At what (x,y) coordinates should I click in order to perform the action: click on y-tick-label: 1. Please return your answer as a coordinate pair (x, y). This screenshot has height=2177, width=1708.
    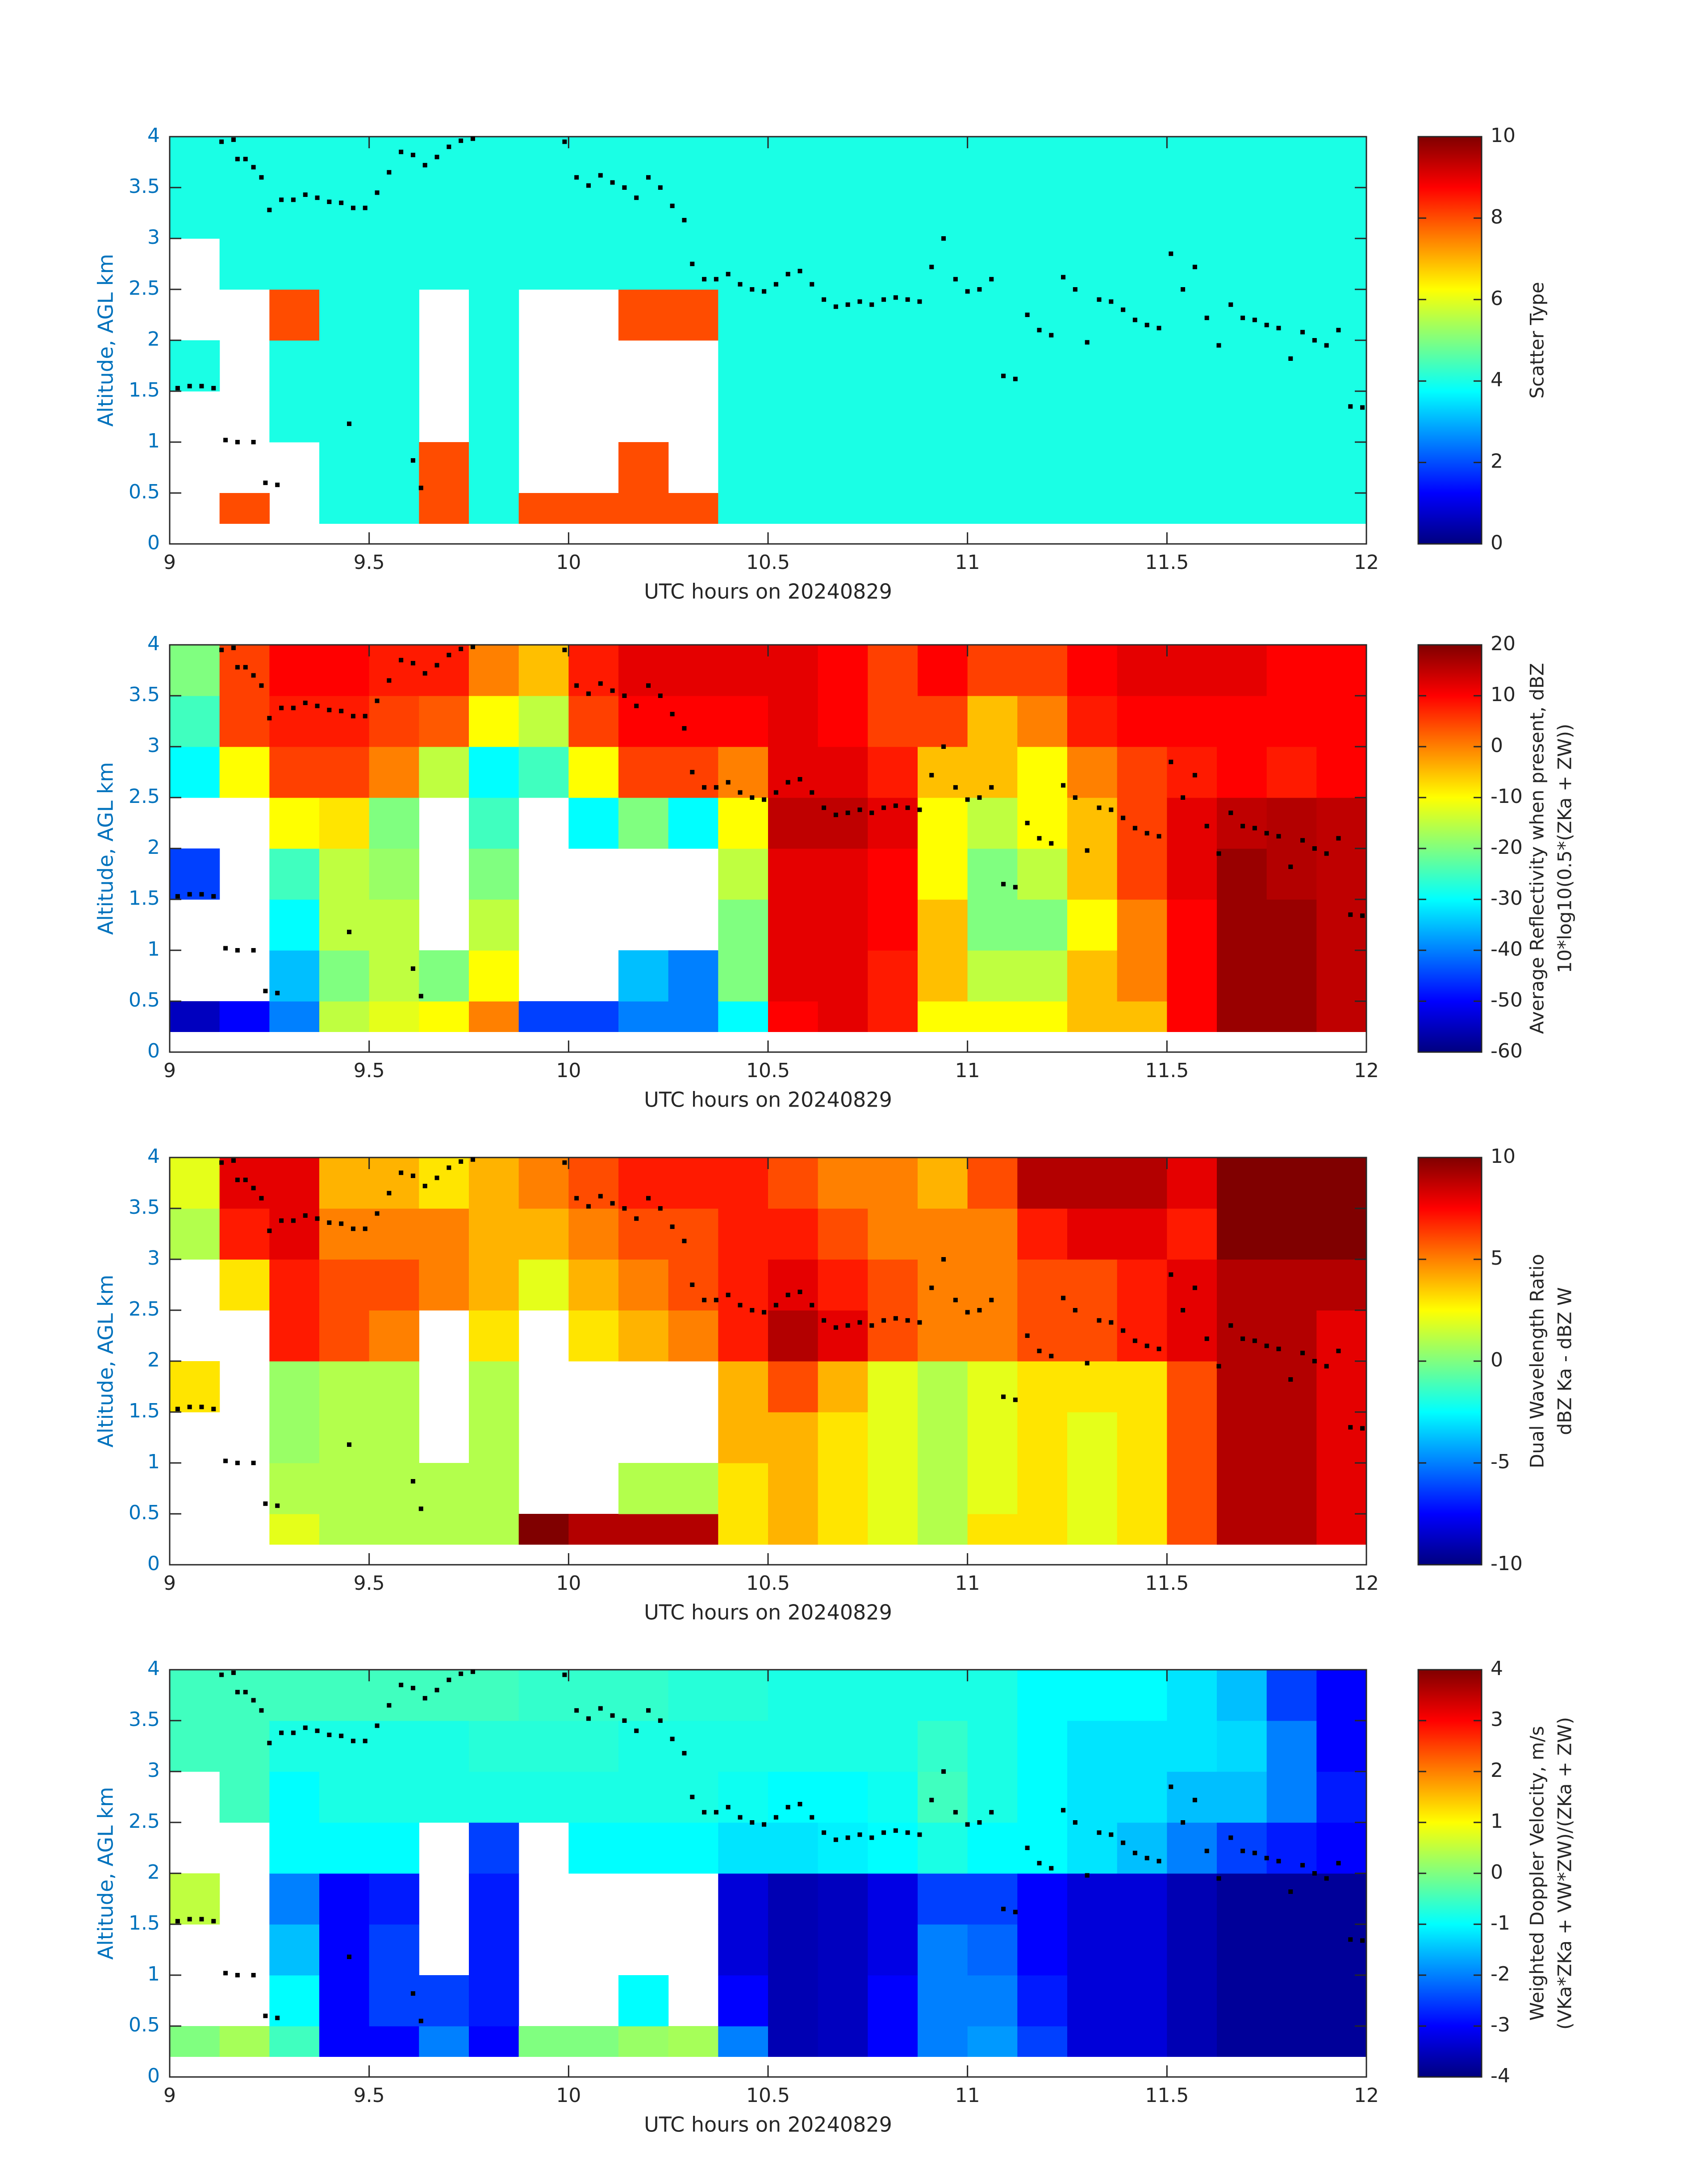
    Looking at the image, I should click on (153, 1974).